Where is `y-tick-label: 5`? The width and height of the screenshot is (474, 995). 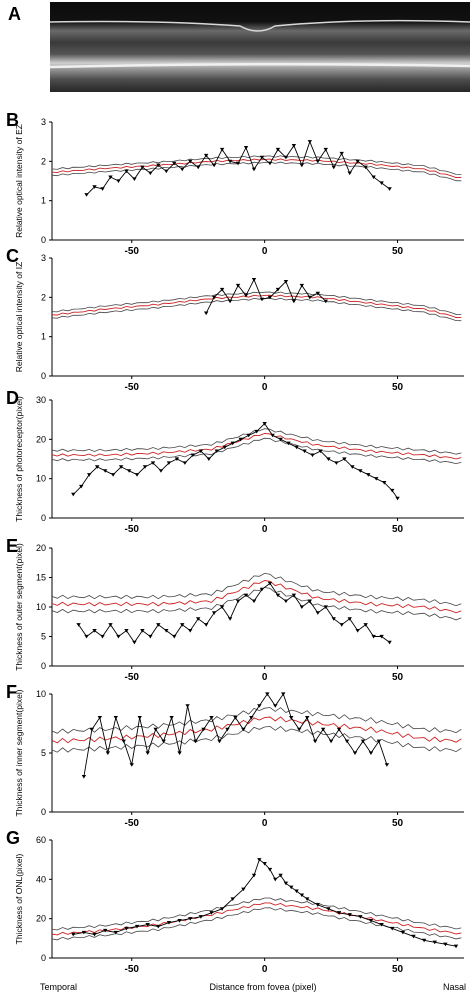
y-tick-label: 5 is located at coordinates (43, 753).